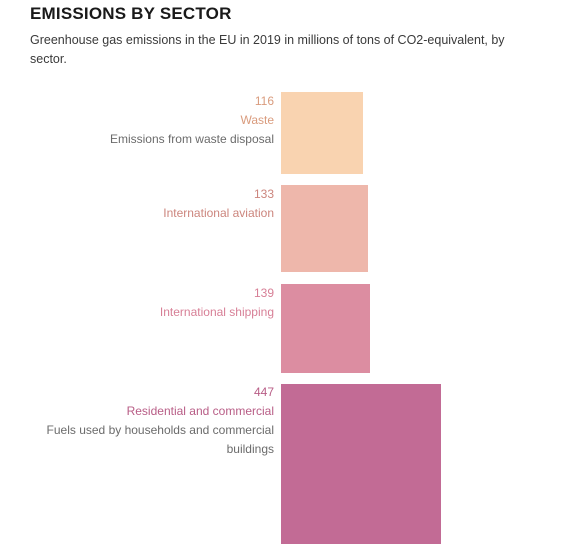 The height and width of the screenshot is (551, 571). What do you see at coordinates (191, 139) in the screenshot?
I see `sector-description: Emissions from waste disposal` at bounding box center [191, 139].